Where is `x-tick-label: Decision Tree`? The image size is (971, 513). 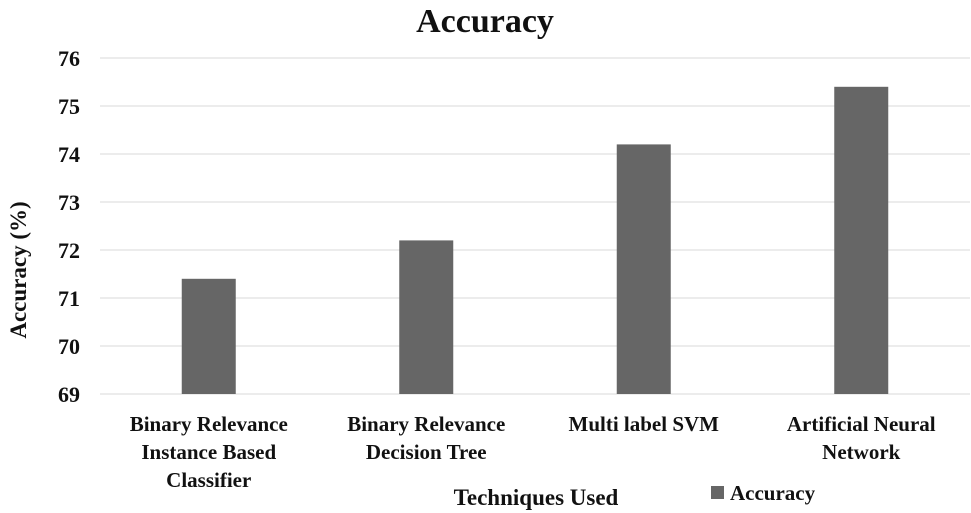 x-tick-label: Decision Tree is located at coordinates (426, 452).